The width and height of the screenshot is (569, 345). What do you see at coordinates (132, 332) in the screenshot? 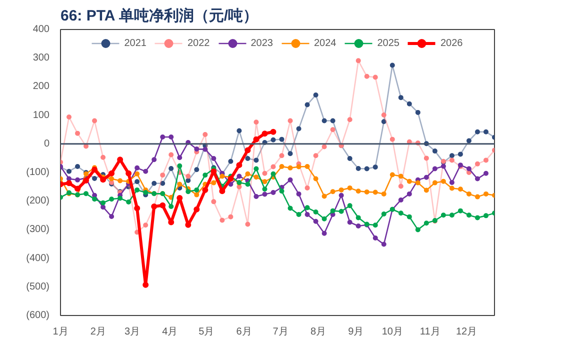
I see `x-tick-label: 3月` at bounding box center [132, 332].